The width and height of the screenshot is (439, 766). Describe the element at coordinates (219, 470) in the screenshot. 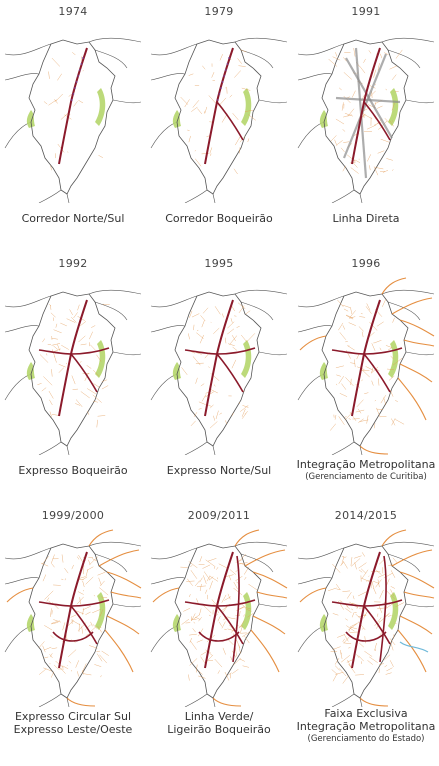

I see `caption-line: Expresso Norte/Sul` at that location.